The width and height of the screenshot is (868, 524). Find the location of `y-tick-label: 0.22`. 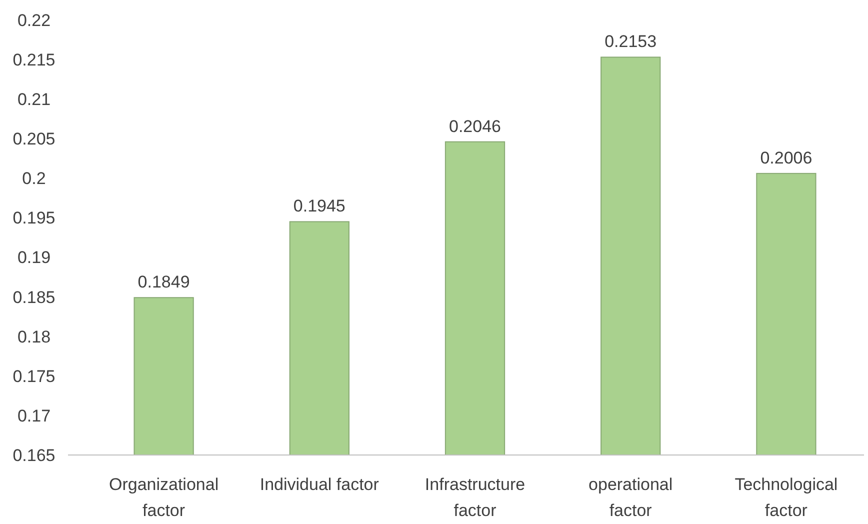

y-tick-label: 0.22 is located at coordinates (34, 20).